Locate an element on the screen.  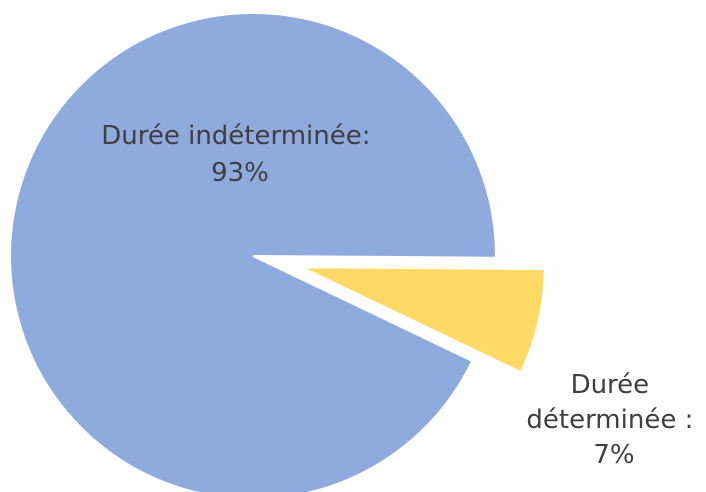
slice-label-duree-determinee-line-3: 7% is located at coordinates (613, 455).